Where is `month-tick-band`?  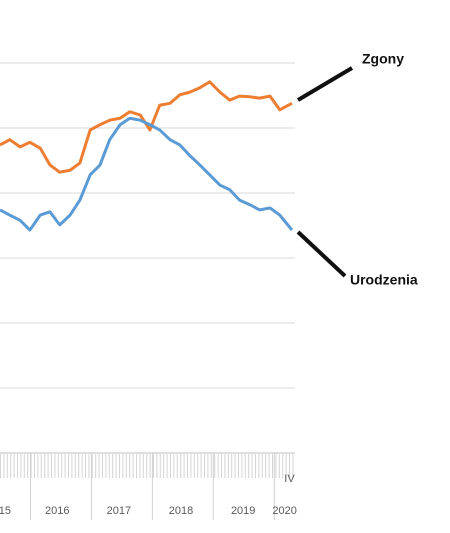 month-tick-band is located at coordinates (147, 466).